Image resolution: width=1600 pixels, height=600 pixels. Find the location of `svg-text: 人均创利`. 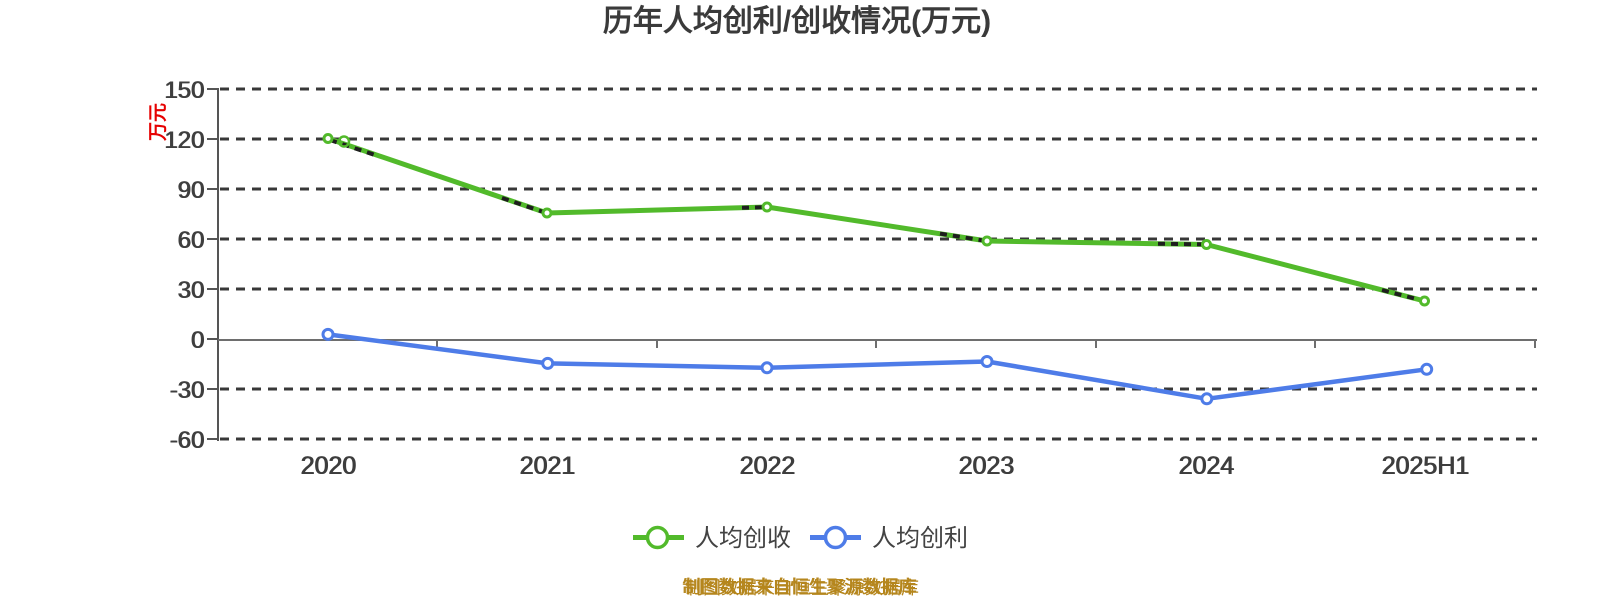

svg-text: 人均创利 is located at coordinates (920, 538).